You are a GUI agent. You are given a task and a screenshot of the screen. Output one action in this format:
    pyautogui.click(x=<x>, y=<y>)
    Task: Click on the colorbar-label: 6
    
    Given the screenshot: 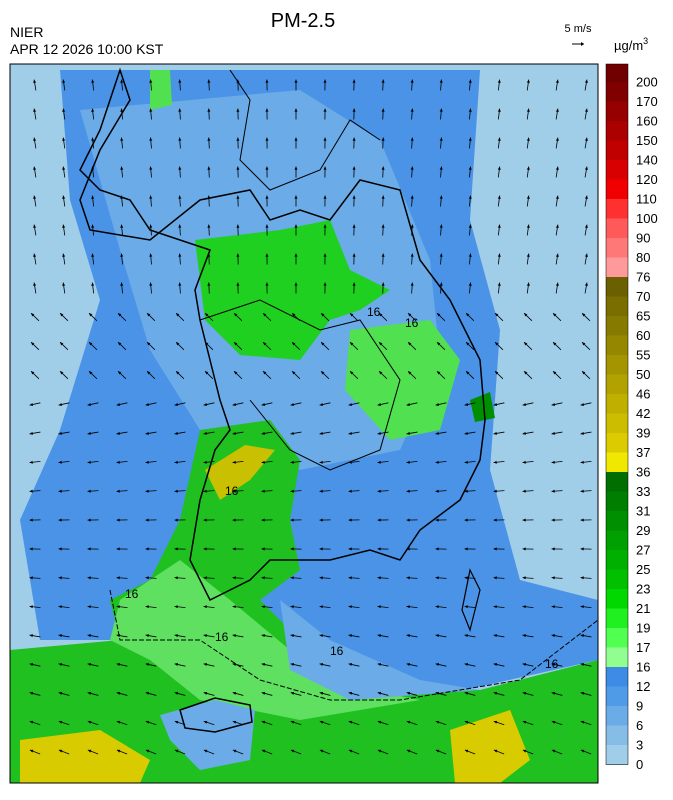 What is the action you would take?
    pyautogui.click(x=639, y=725)
    